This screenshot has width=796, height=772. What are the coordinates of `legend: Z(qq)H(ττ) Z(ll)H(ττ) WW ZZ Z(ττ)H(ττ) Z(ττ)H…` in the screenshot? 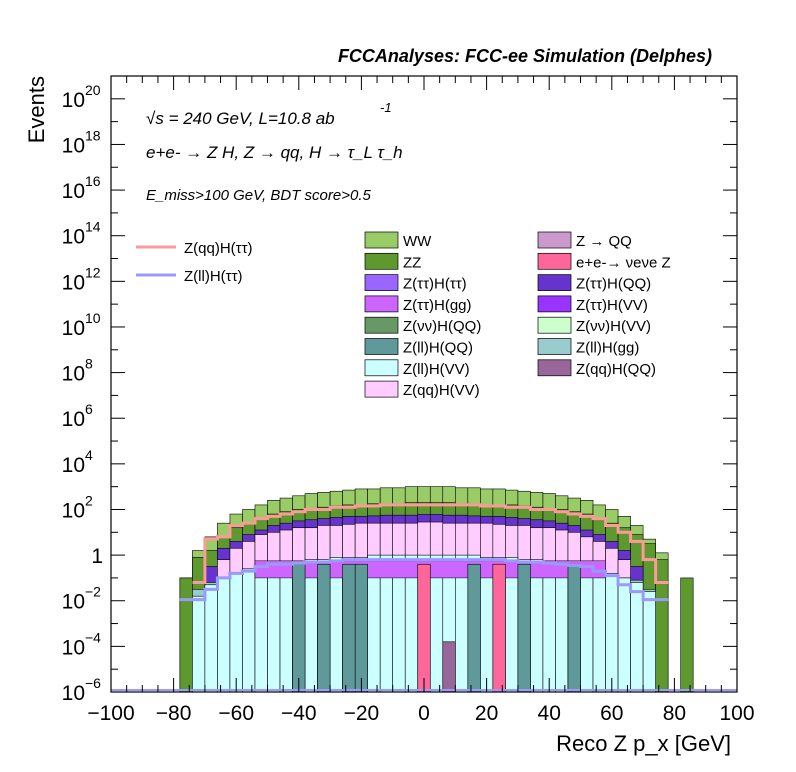 It's located at (403, 315).